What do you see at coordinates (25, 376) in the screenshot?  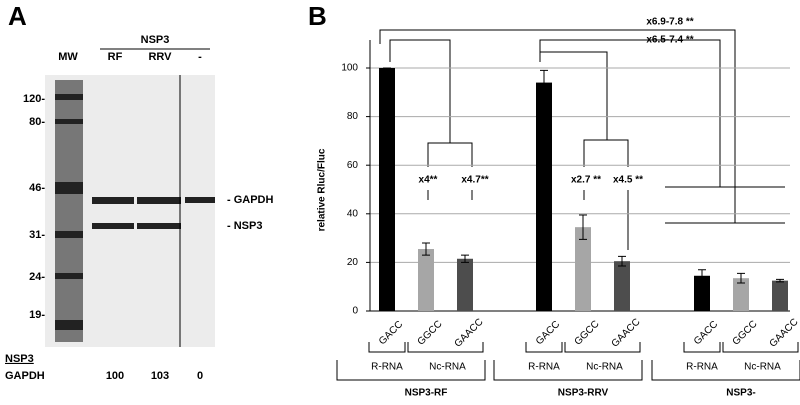 I see `ratio-denominator: GAPDH` at bounding box center [25, 376].